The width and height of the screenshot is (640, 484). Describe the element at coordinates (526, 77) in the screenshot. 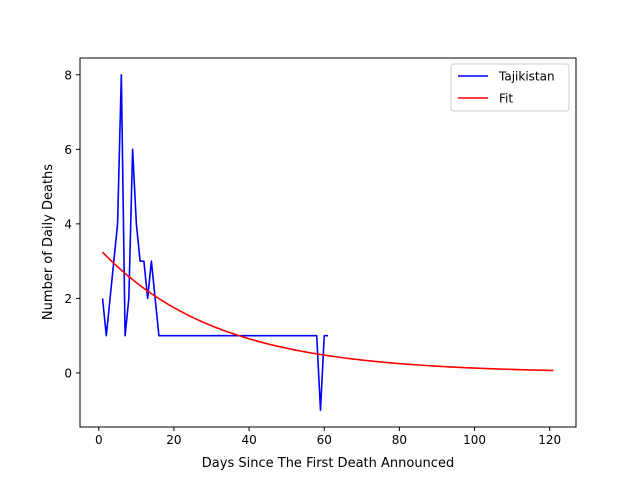

I see `legend-label-tajikistan: Tajikistan` at that location.